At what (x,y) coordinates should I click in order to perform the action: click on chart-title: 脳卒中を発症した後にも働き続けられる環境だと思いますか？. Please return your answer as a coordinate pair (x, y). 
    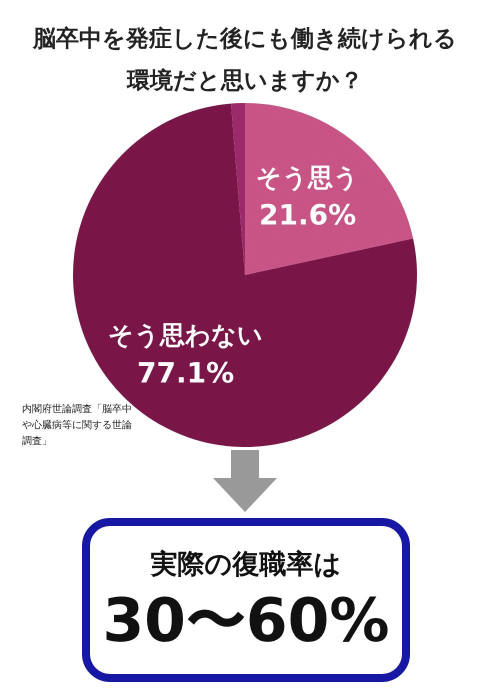
    Looking at the image, I should click on (245, 60).